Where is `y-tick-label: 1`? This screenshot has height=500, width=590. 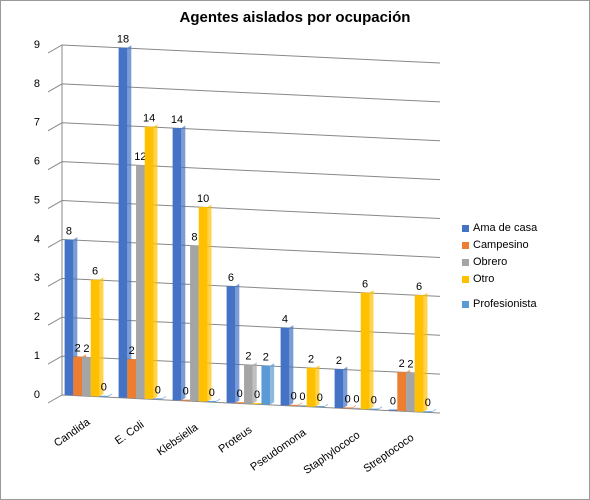
y-tick-label: 1 is located at coordinates (37, 356).